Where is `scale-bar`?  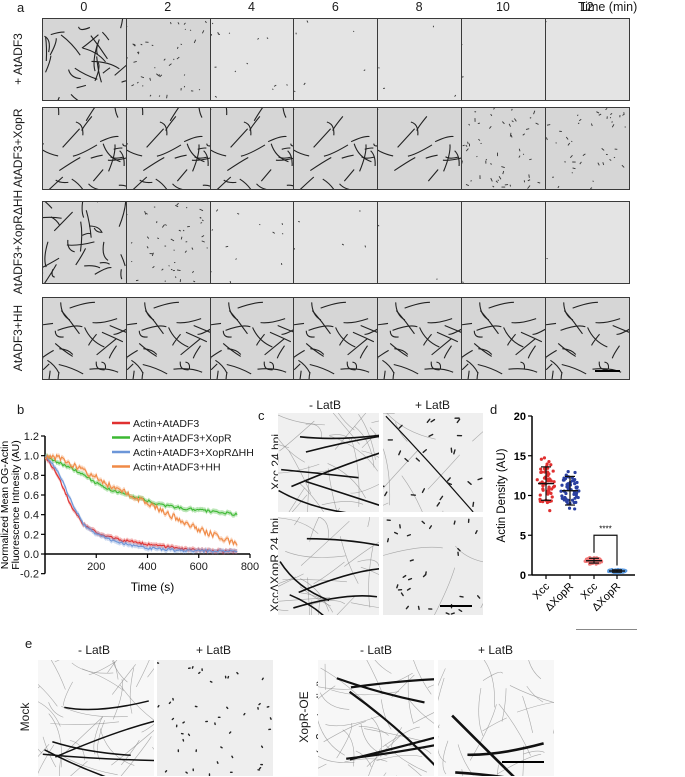 scale-bar is located at coordinates (456, 606).